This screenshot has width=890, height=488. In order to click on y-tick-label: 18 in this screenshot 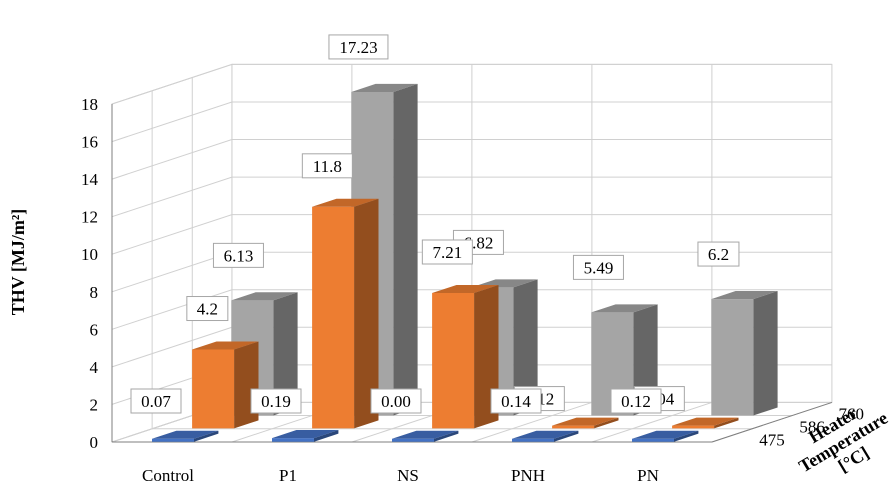, I will do `click(89, 104)`.